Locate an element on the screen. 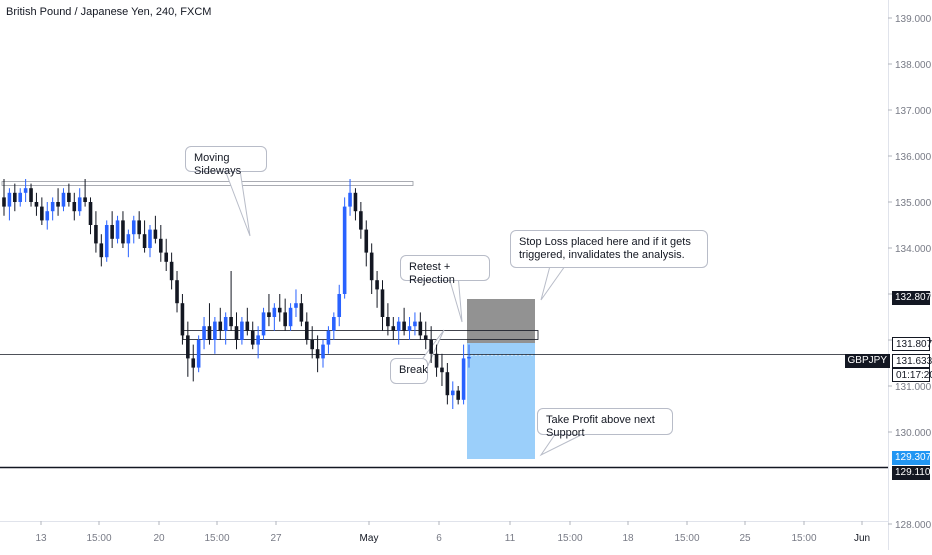 The image size is (932, 555). time-tick-label: 20 is located at coordinates (159, 538).